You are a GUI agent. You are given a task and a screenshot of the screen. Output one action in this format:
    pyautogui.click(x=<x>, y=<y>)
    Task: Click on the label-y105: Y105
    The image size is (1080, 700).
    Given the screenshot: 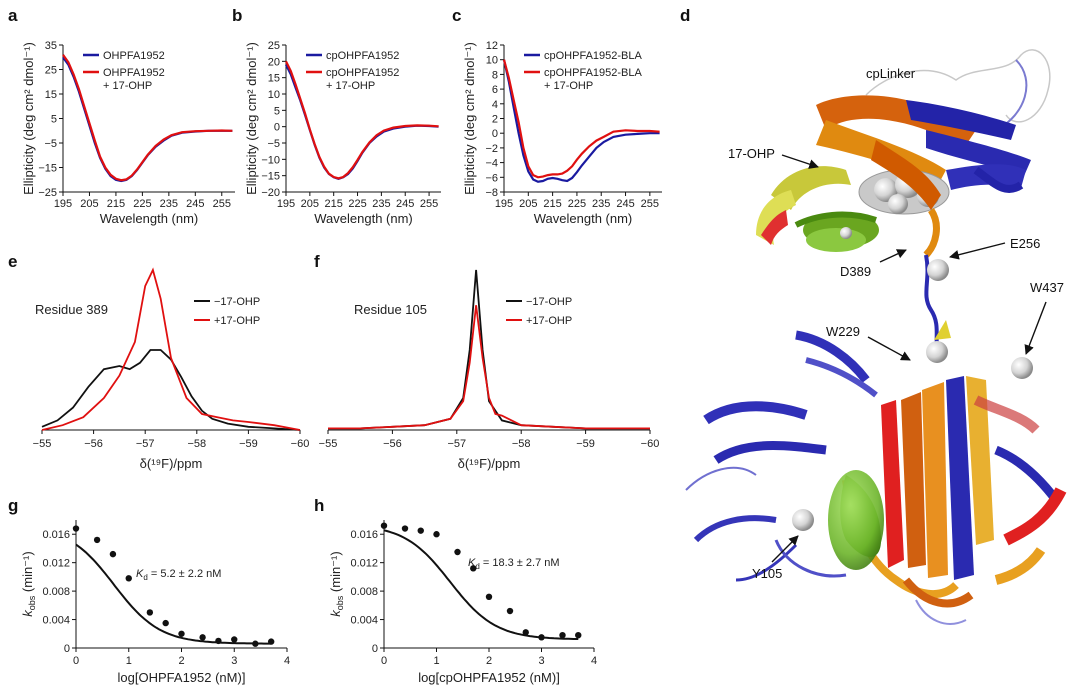 What is the action you would take?
    pyautogui.click(x=767, y=573)
    